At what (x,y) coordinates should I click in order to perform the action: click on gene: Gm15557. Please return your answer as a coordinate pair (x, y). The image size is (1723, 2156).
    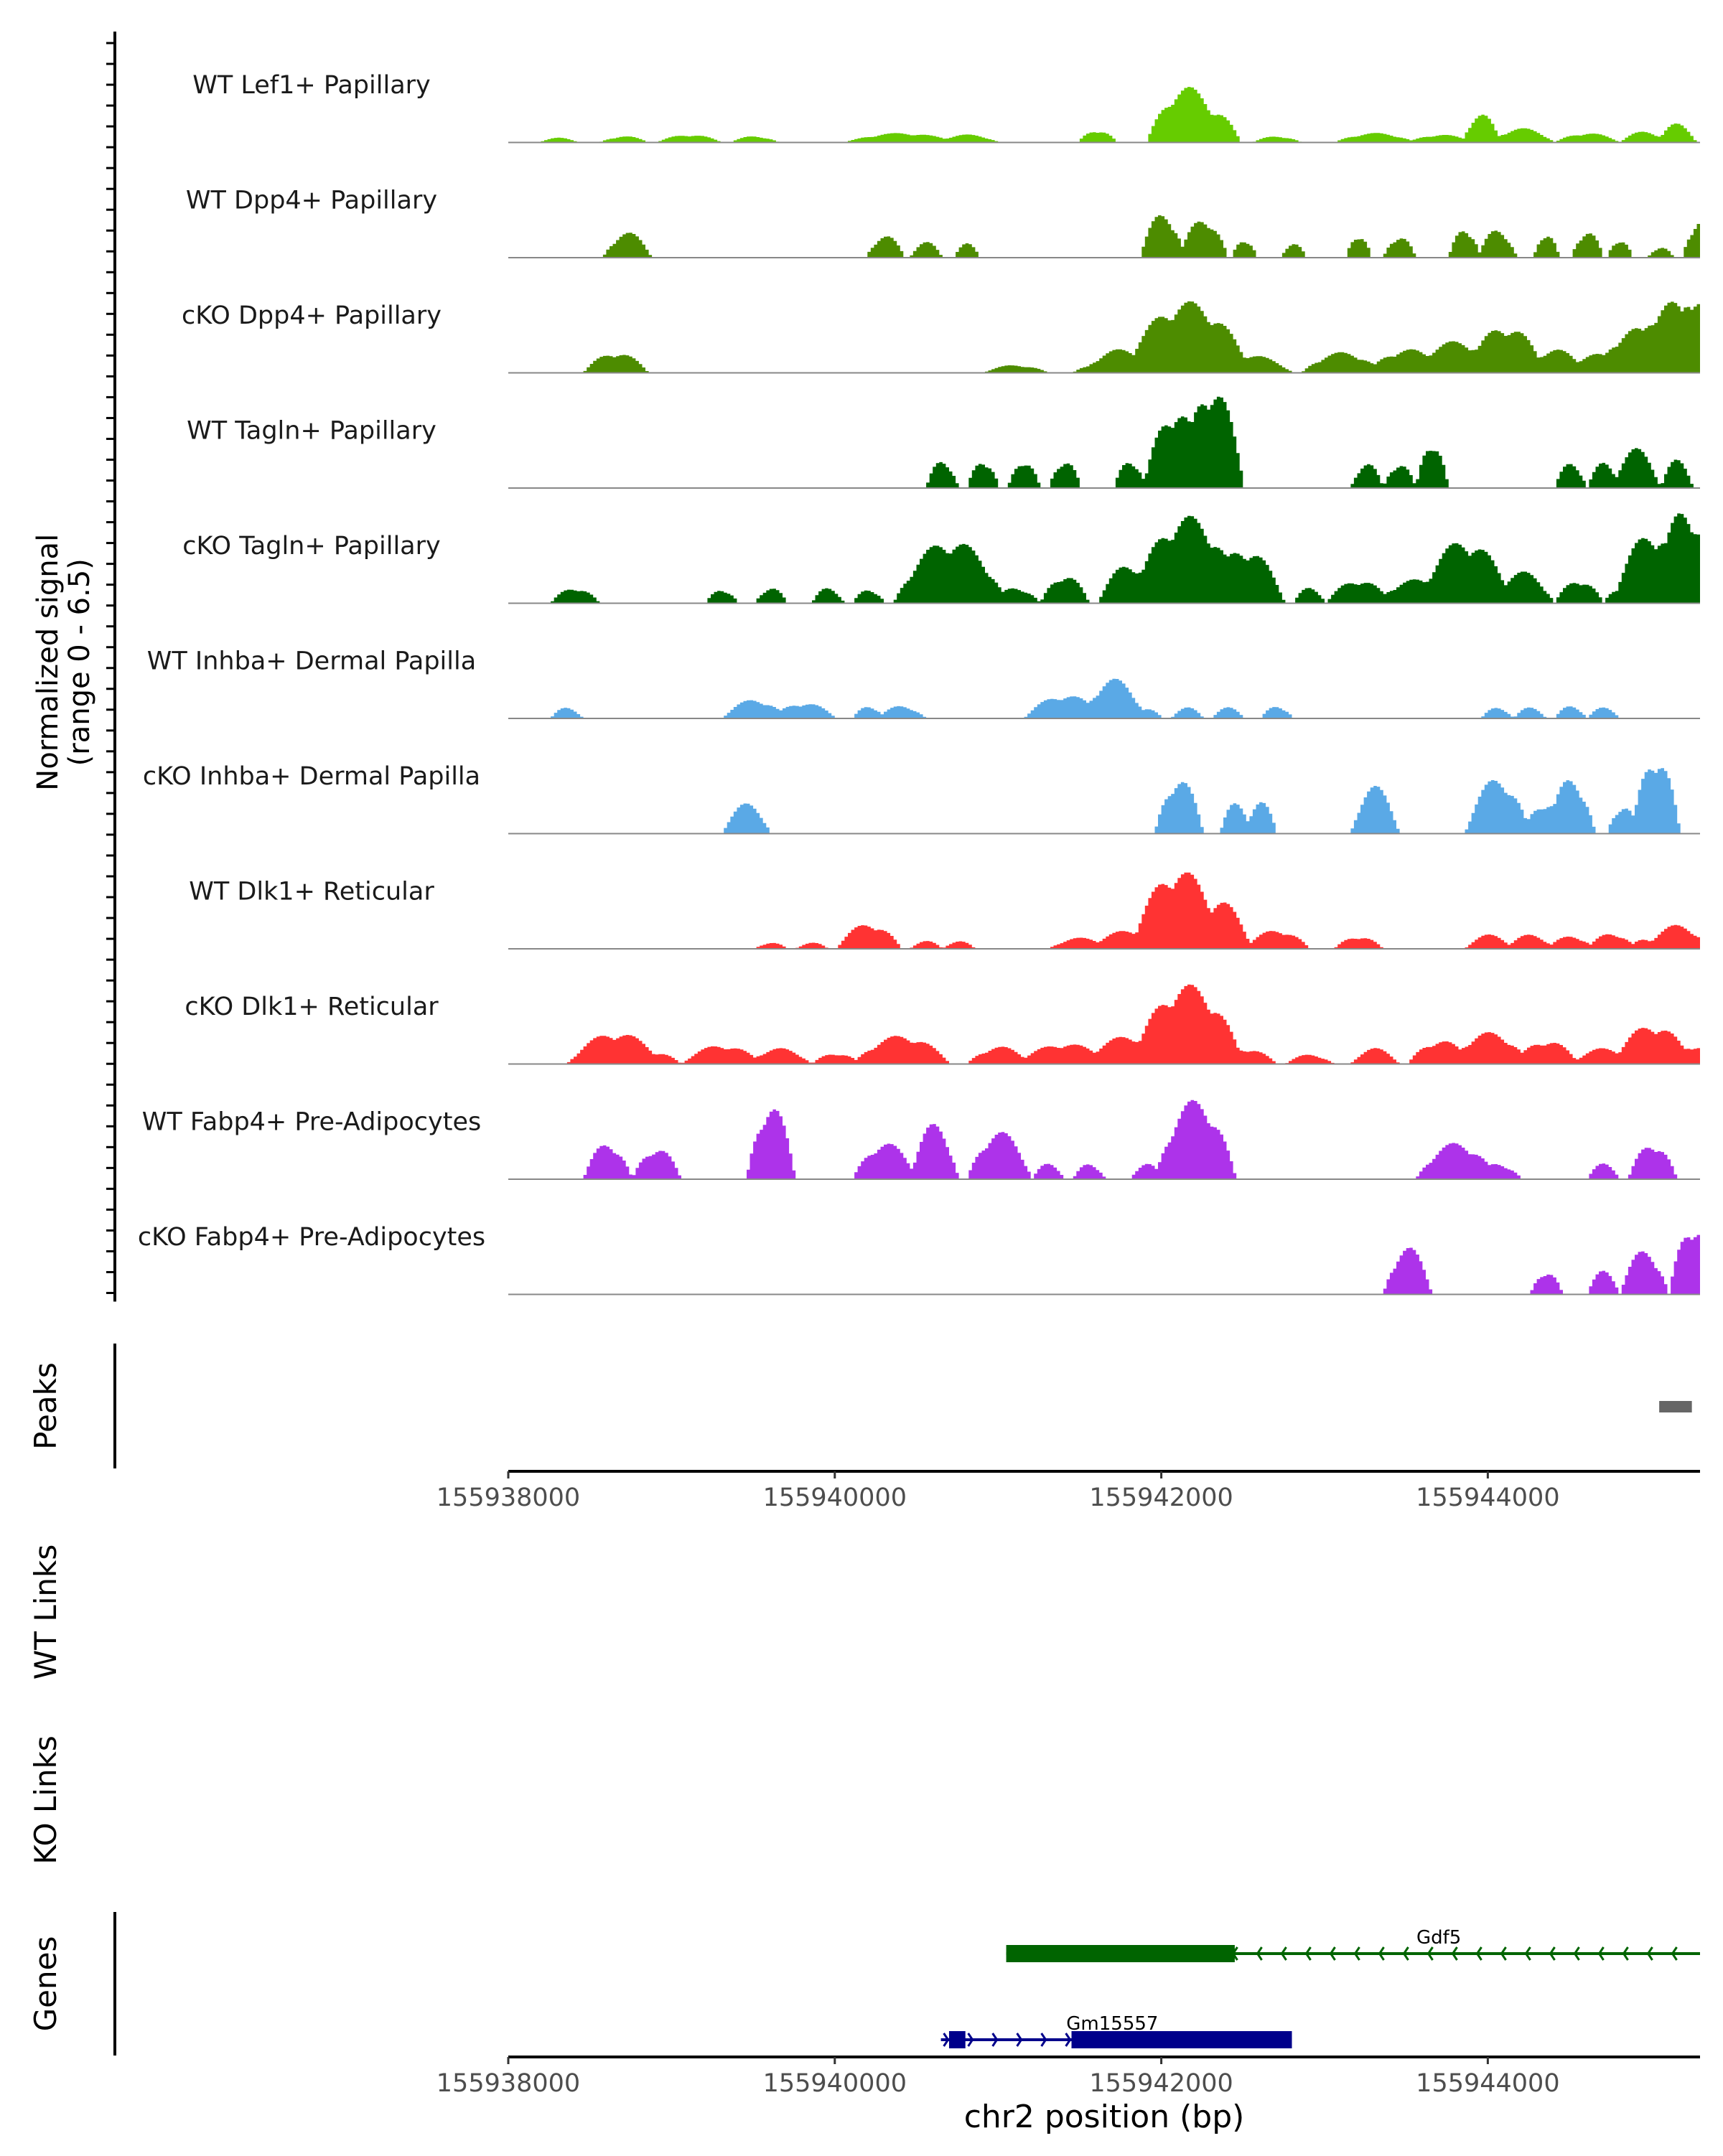
    Looking at the image, I should click on (1116, 2030).